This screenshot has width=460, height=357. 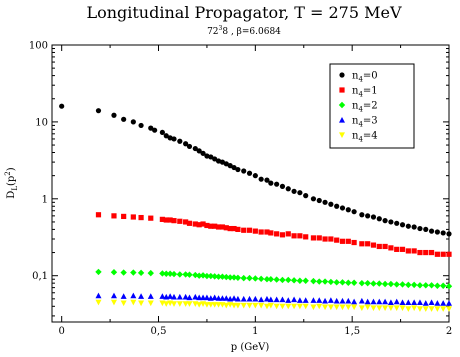 What do you see at coordinates (449, 331) in the screenshot?
I see `x-tick-label: 2` at bounding box center [449, 331].